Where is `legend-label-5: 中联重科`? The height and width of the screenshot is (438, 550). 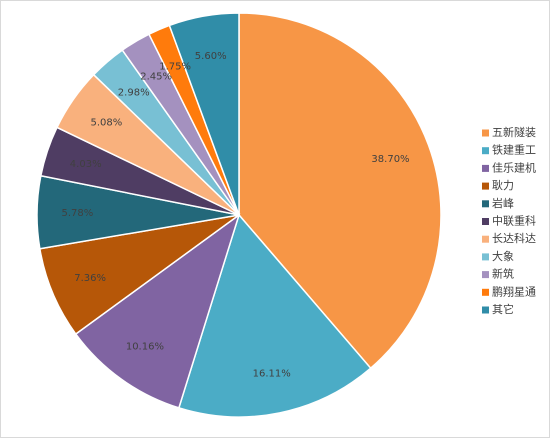
legend-label-5: 中联重科 is located at coordinates (514, 221).